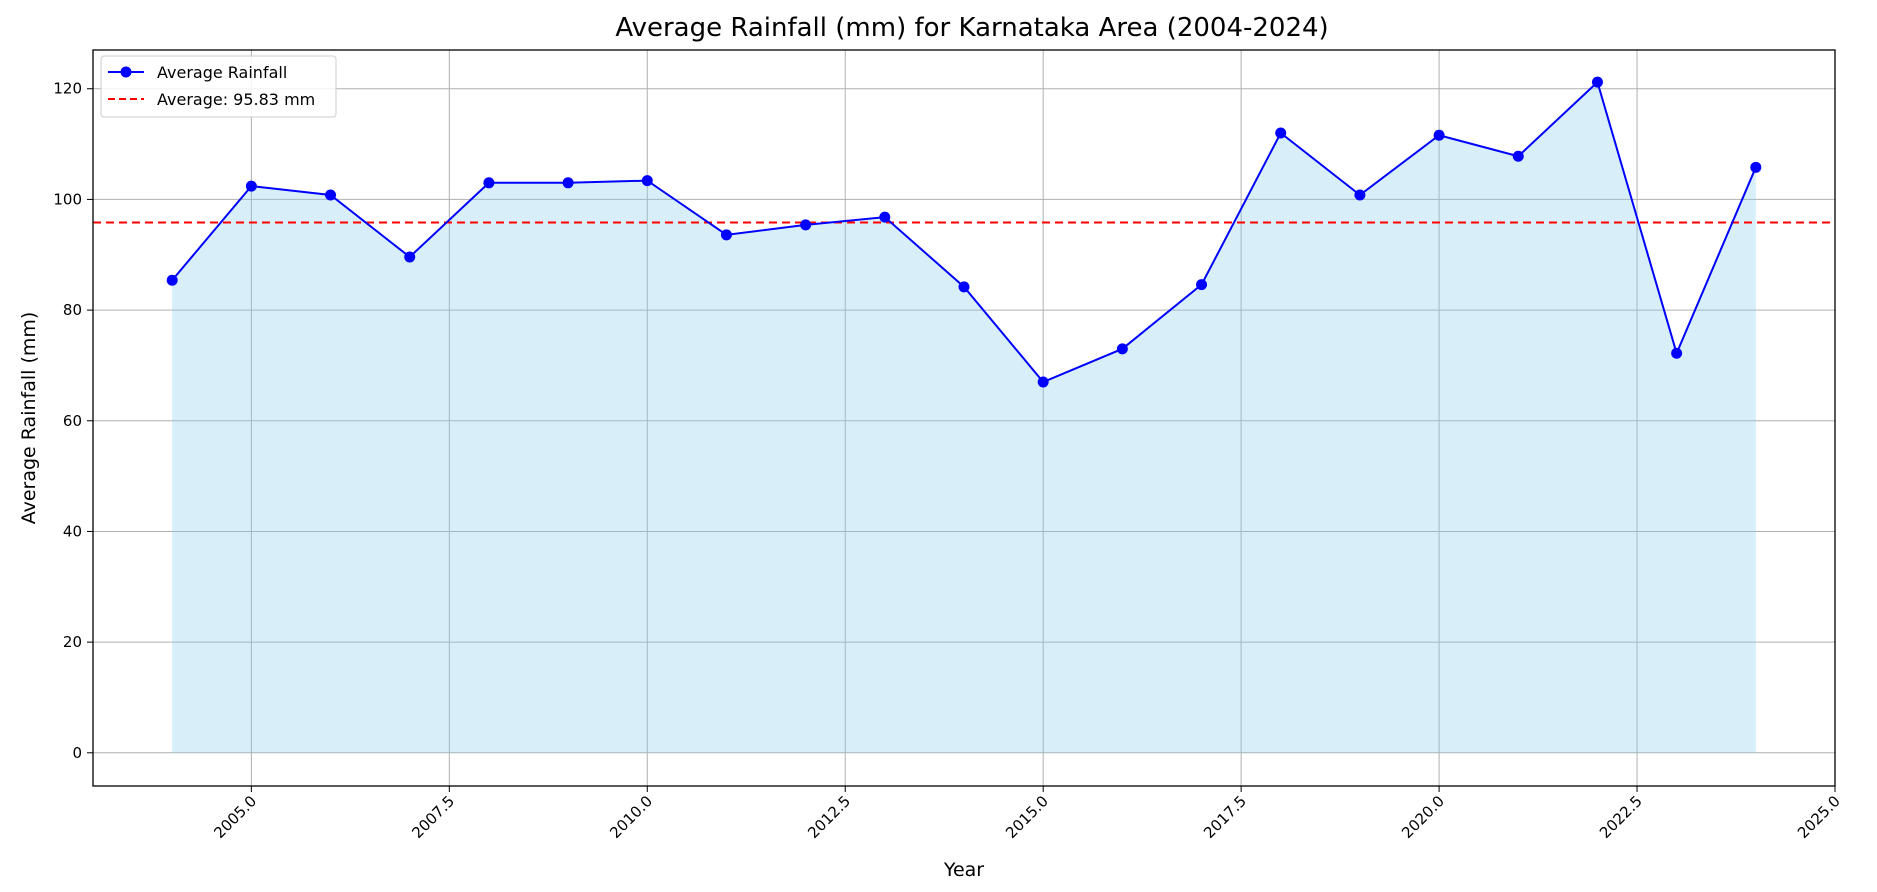 This screenshot has height=892, width=1877. What do you see at coordinates (67, 199) in the screenshot?
I see `y-tick-label: 100` at bounding box center [67, 199].